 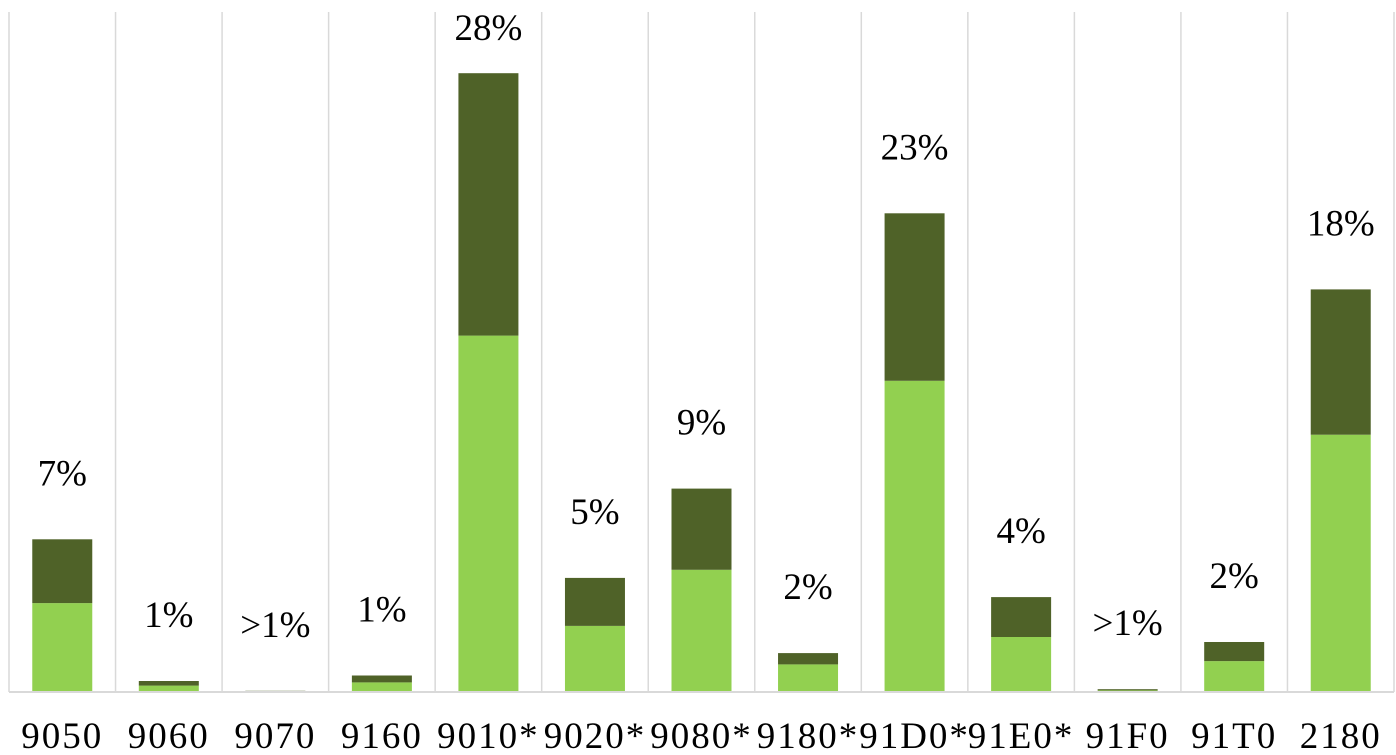 I want to click on x-tick-label: 9020*, so click(x=595, y=735).